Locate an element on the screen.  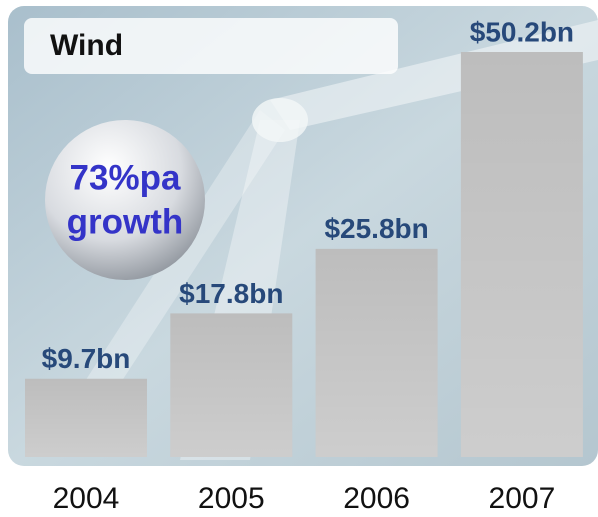
value-label: $25.8bn is located at coordinates (376, 228).